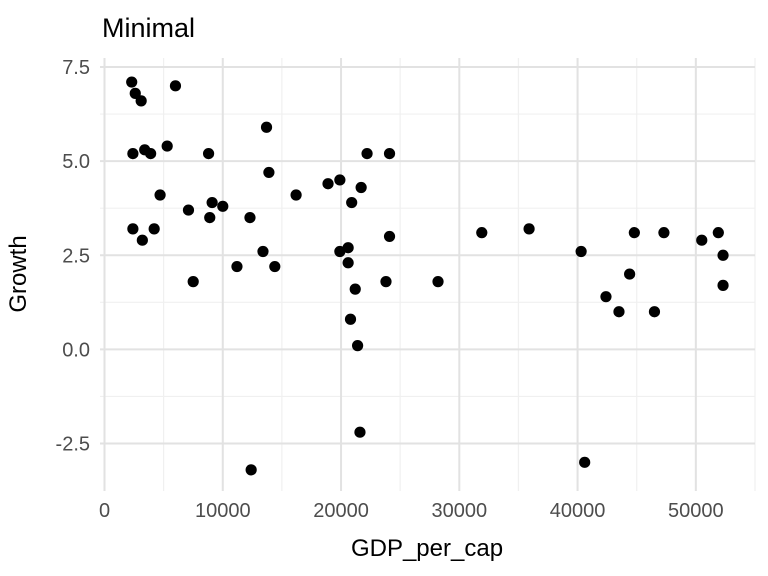 The height and width of the screenshot is (576, 768). What do you see at coordinates (76, 68) in the screenshot?
I see `y-tick-label: 7.5` at bounding box center [76, 68].